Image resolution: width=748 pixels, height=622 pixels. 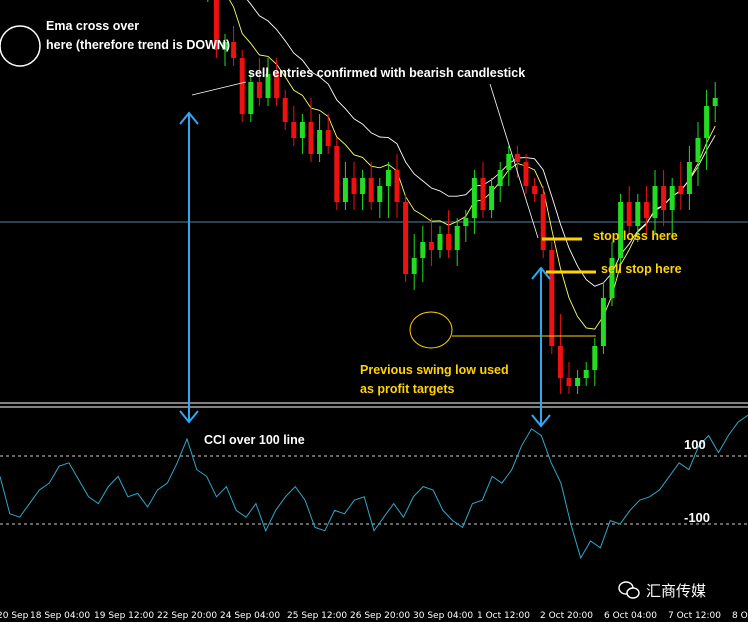 What do you see at coordinates (60, 616) in the screenshot?
I see `x-tick-label: 18 Sep 04:00` at bounding box center [60, 616].